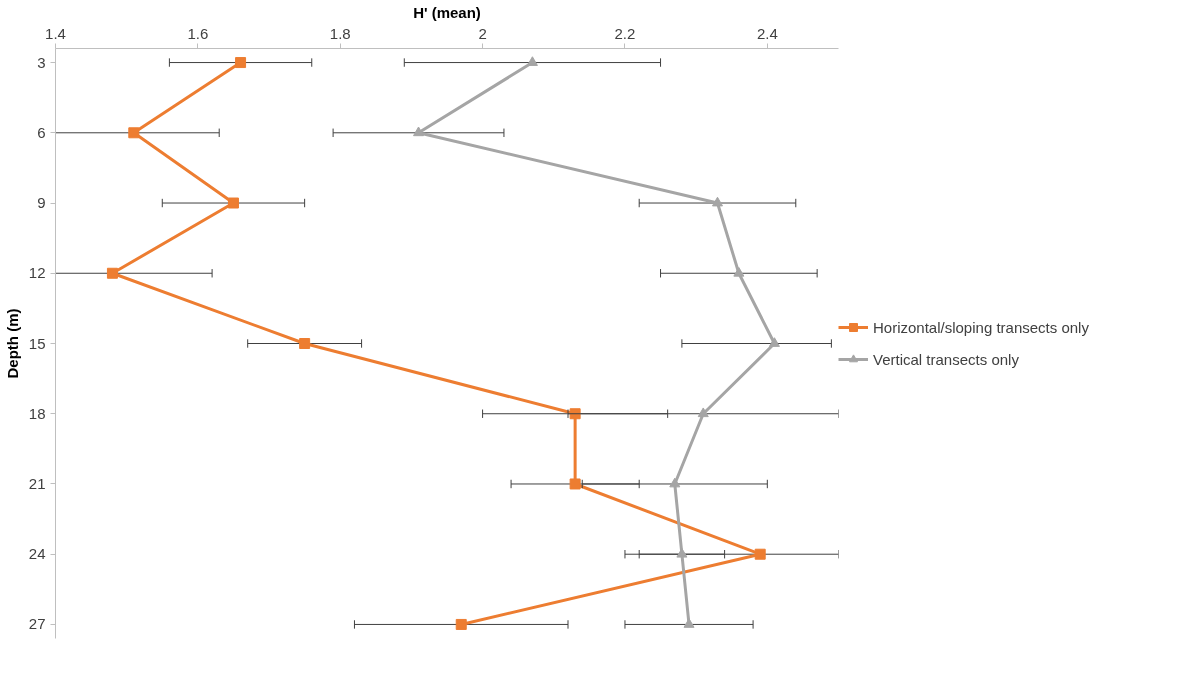  I want to click on x-tick-label: 2, so click(482, 33).